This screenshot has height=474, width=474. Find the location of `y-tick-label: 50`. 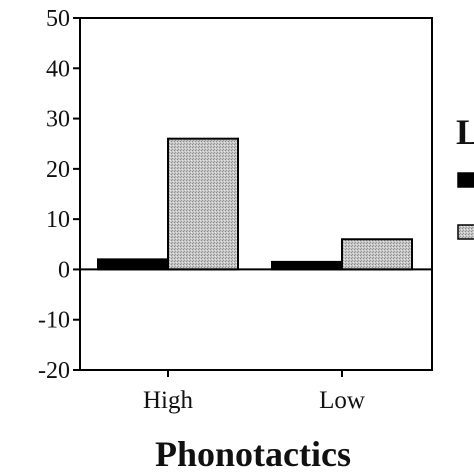

y-tick-label: 50 is located at coordinates (58, 19).